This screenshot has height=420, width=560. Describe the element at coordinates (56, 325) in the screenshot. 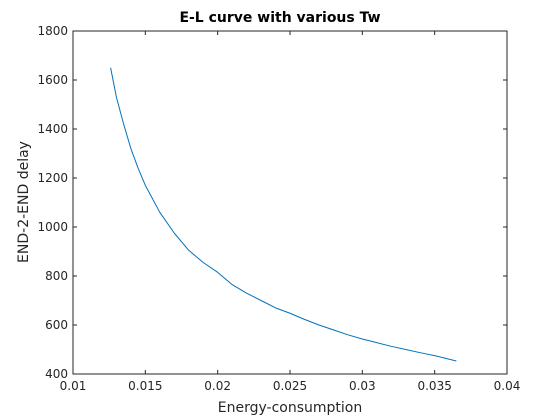

I see `y-tick-label: 600` at that location.